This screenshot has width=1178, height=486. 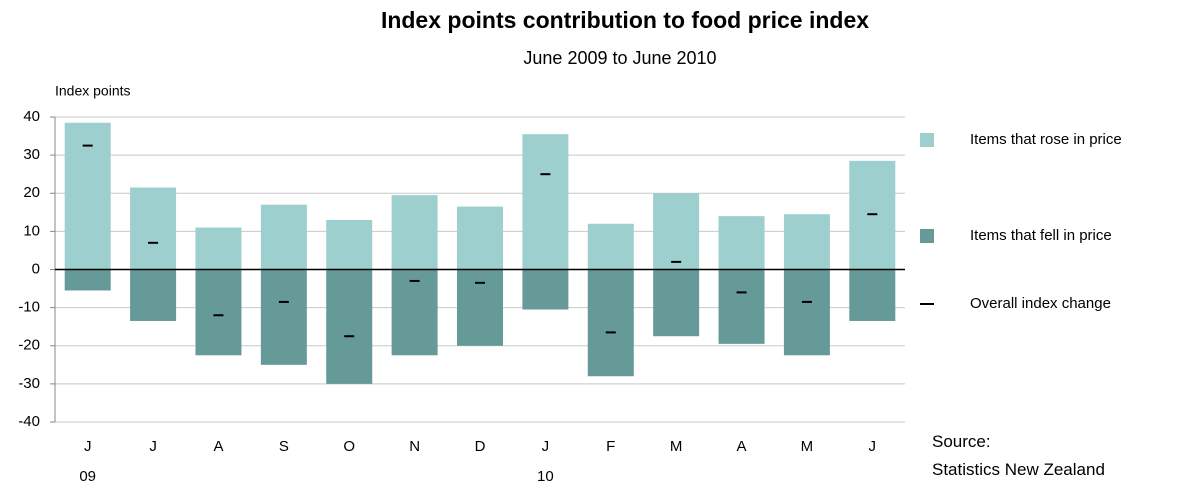 I want to click on x-year-label: 10, so click(x=545, y=476).